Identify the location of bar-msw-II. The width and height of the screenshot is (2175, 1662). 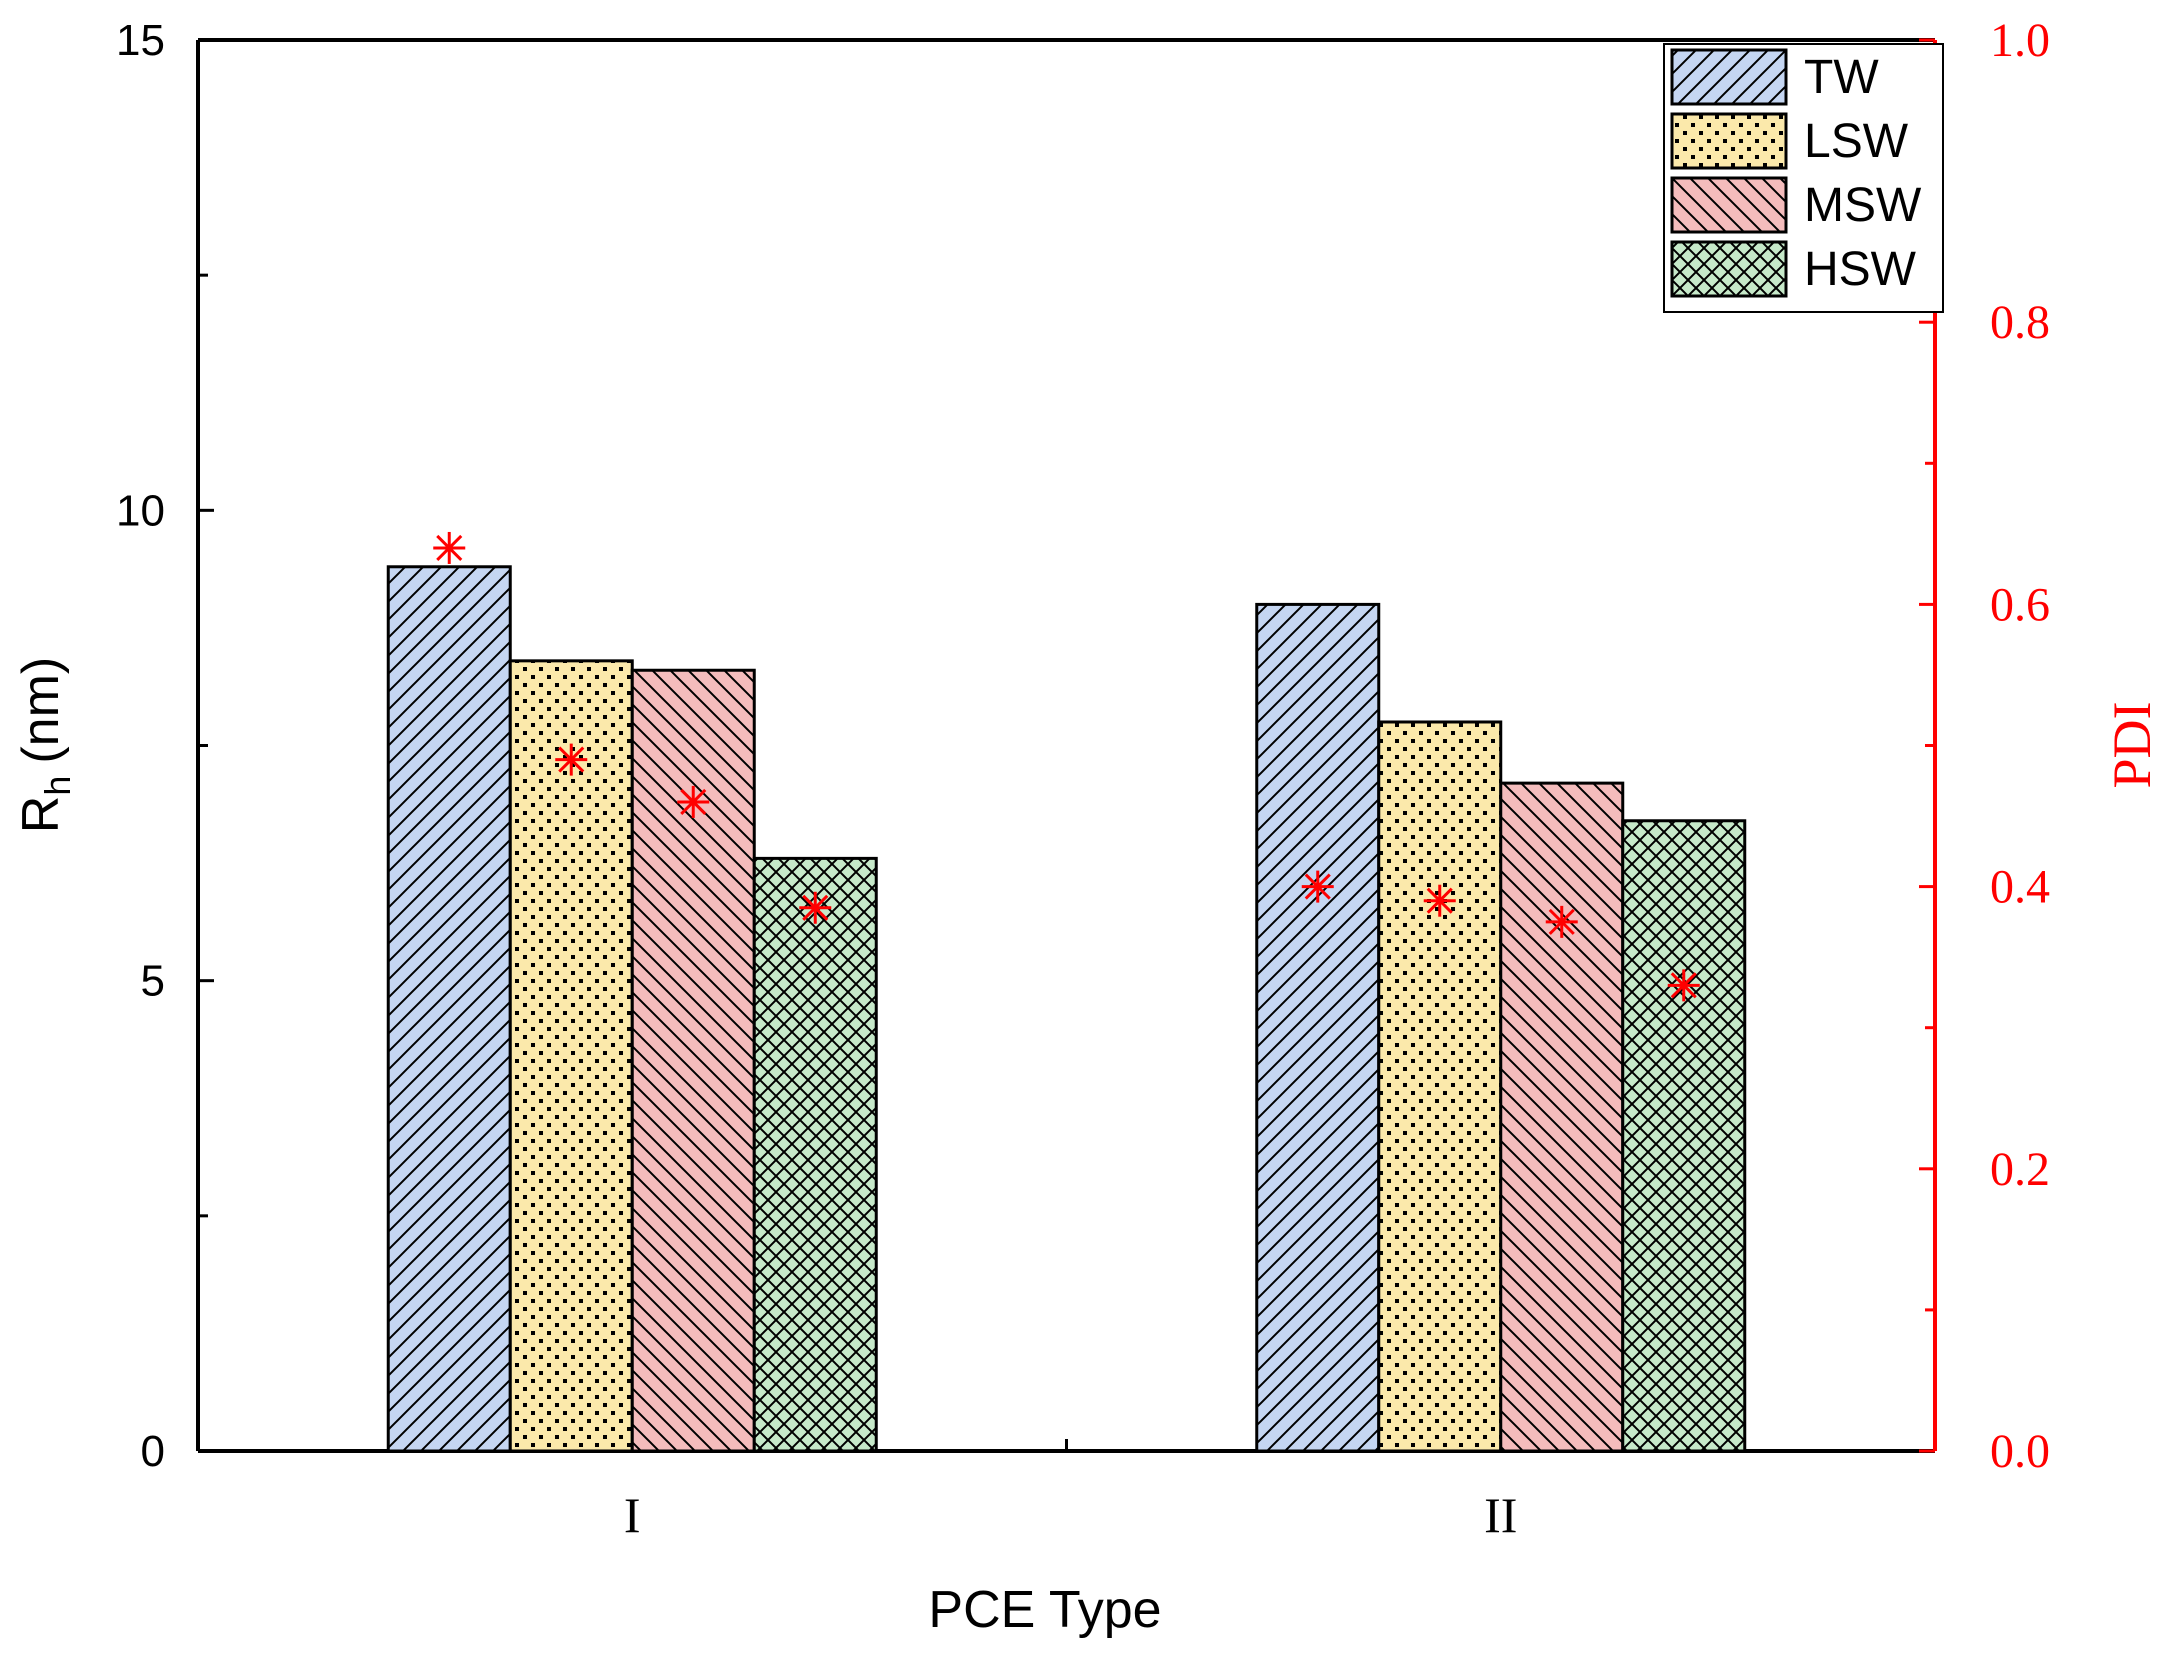
(1562, 1117).